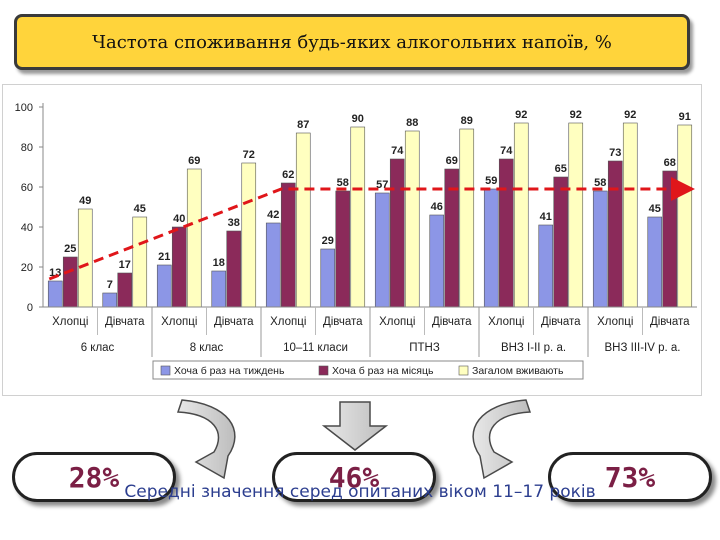  What do you see at coordinates (229, 371) in the screenshot?
I see `legend-label: Хоча б раз на тиждень` at bounding box center [229, 371].